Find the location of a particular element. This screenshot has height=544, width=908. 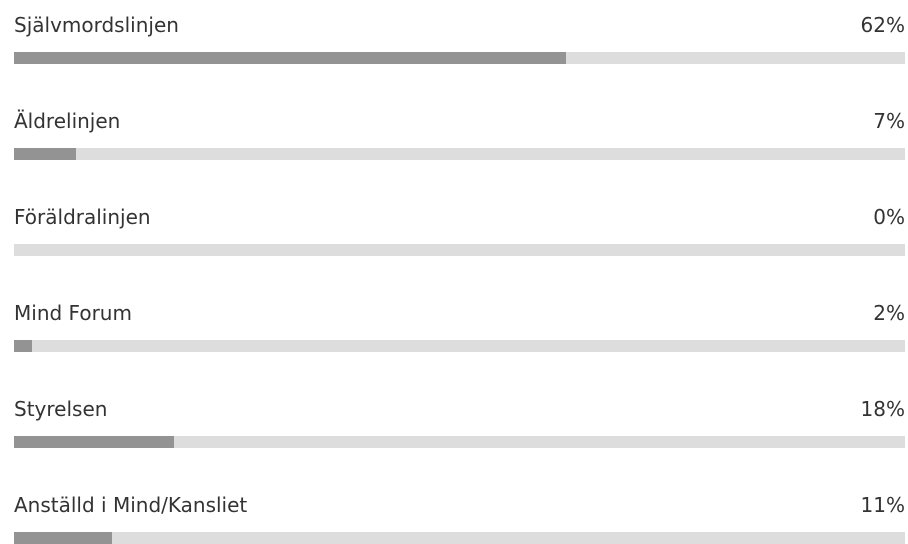

option-percentage: 2% is located at coordinates (889, 313).